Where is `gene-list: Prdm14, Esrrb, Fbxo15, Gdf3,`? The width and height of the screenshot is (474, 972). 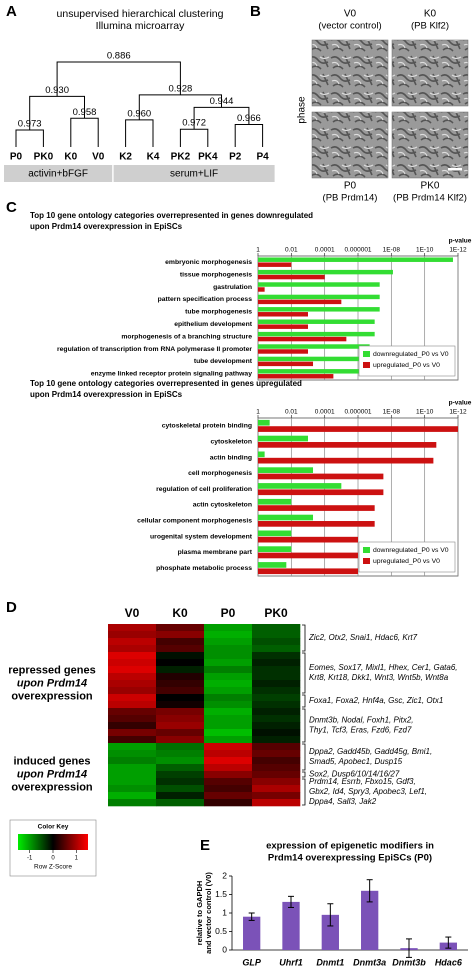
gene-list: Prdm14, Esrrb, Fbxo15, Gdf3, is located at coordinates (362, 781).